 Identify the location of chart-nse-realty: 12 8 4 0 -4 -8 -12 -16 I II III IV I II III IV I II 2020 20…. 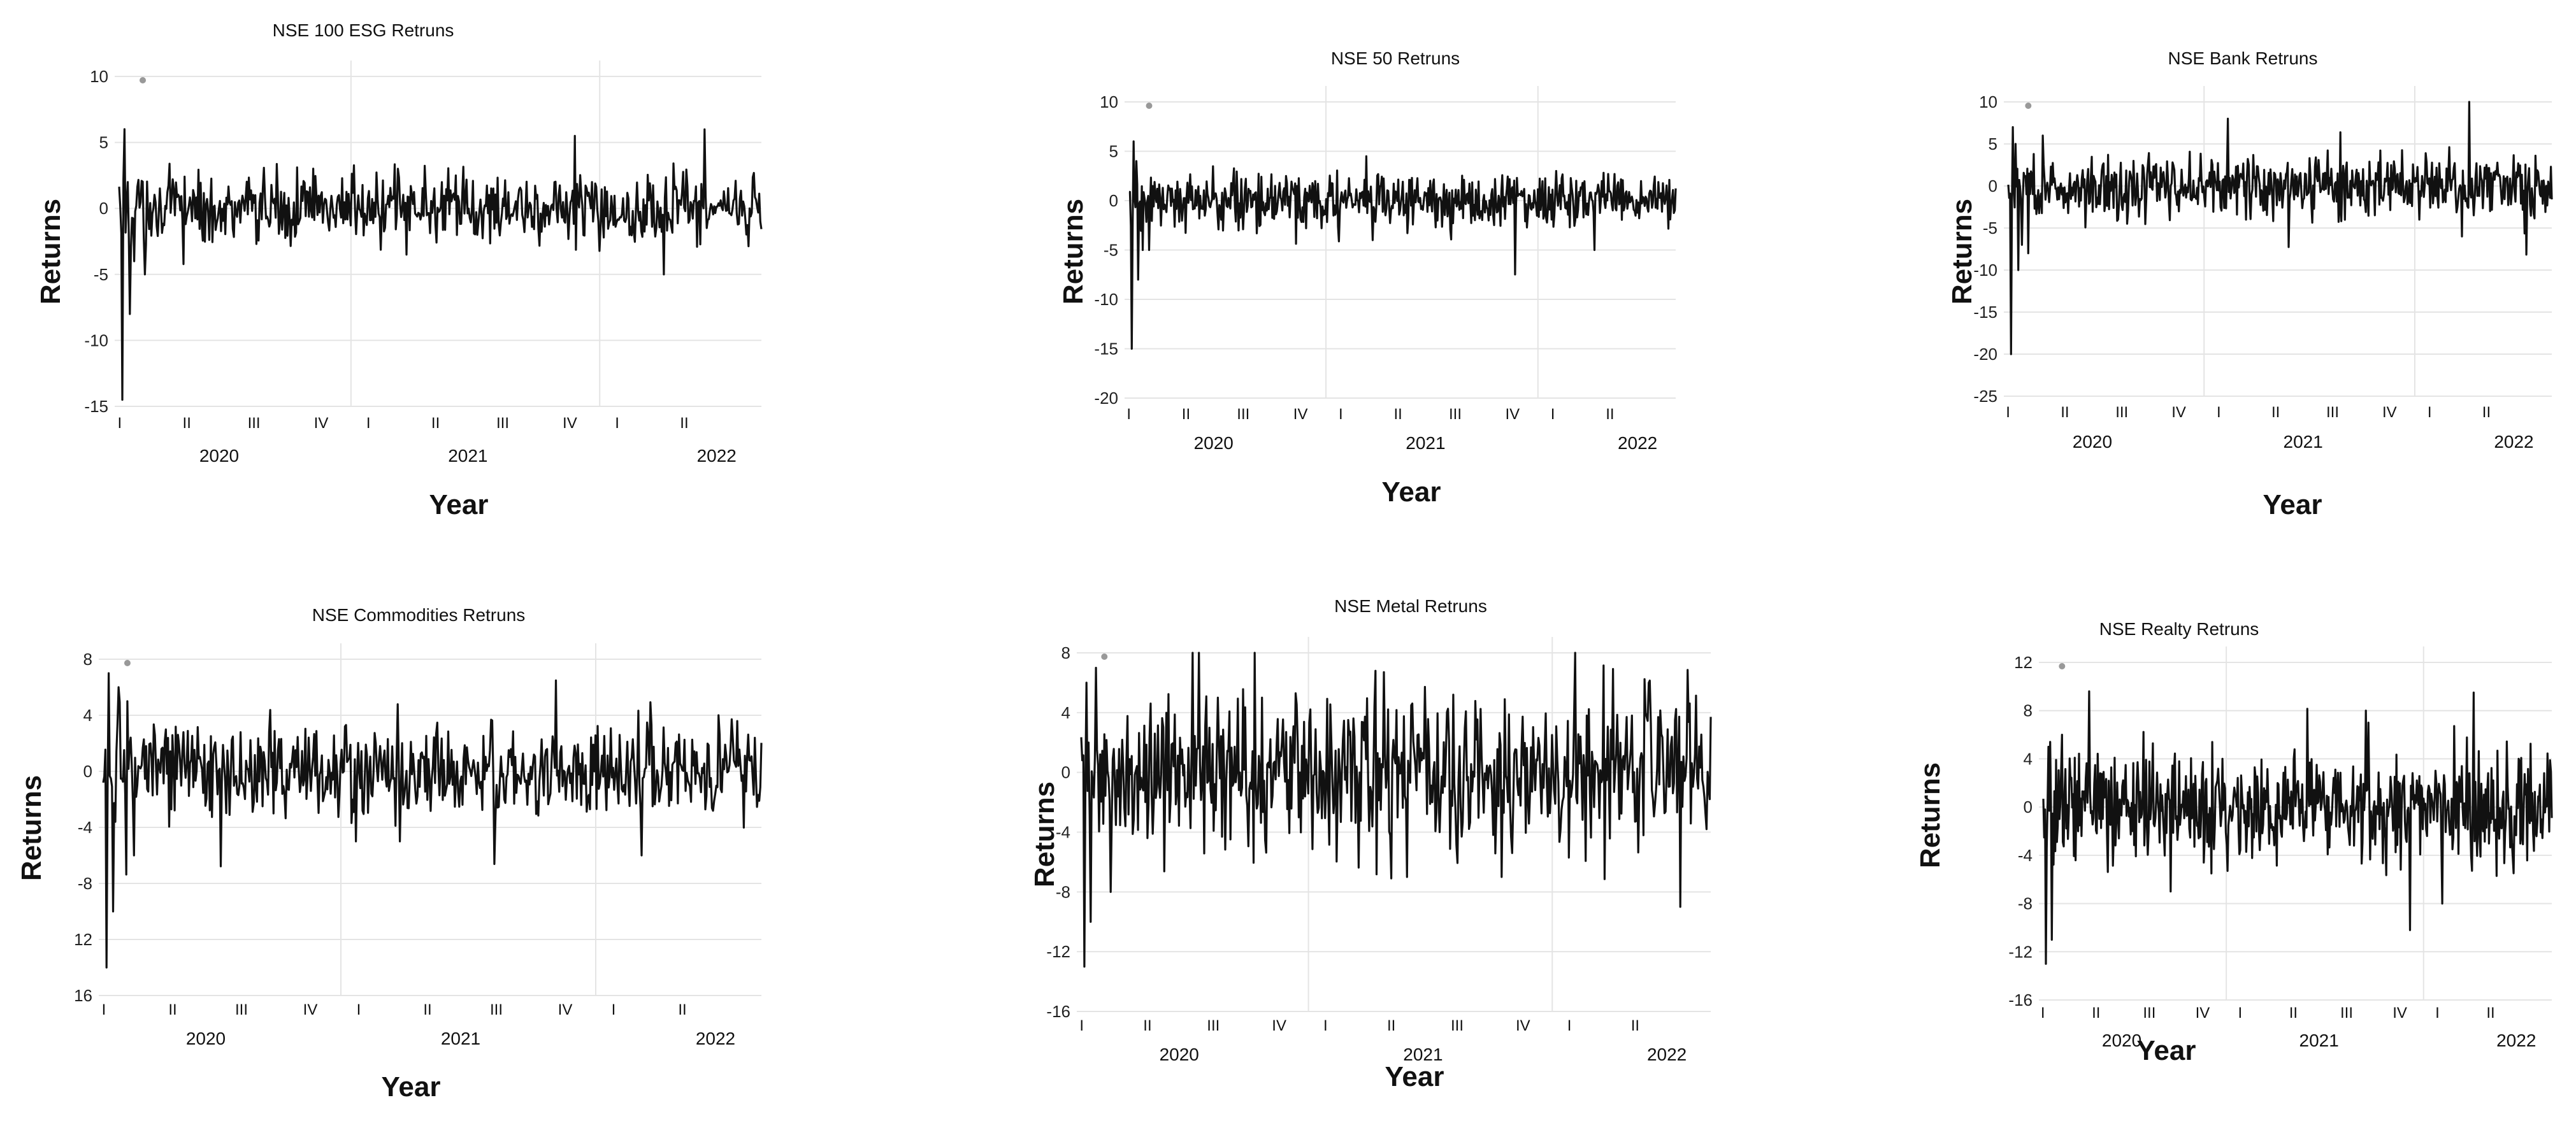
(2243, 850).